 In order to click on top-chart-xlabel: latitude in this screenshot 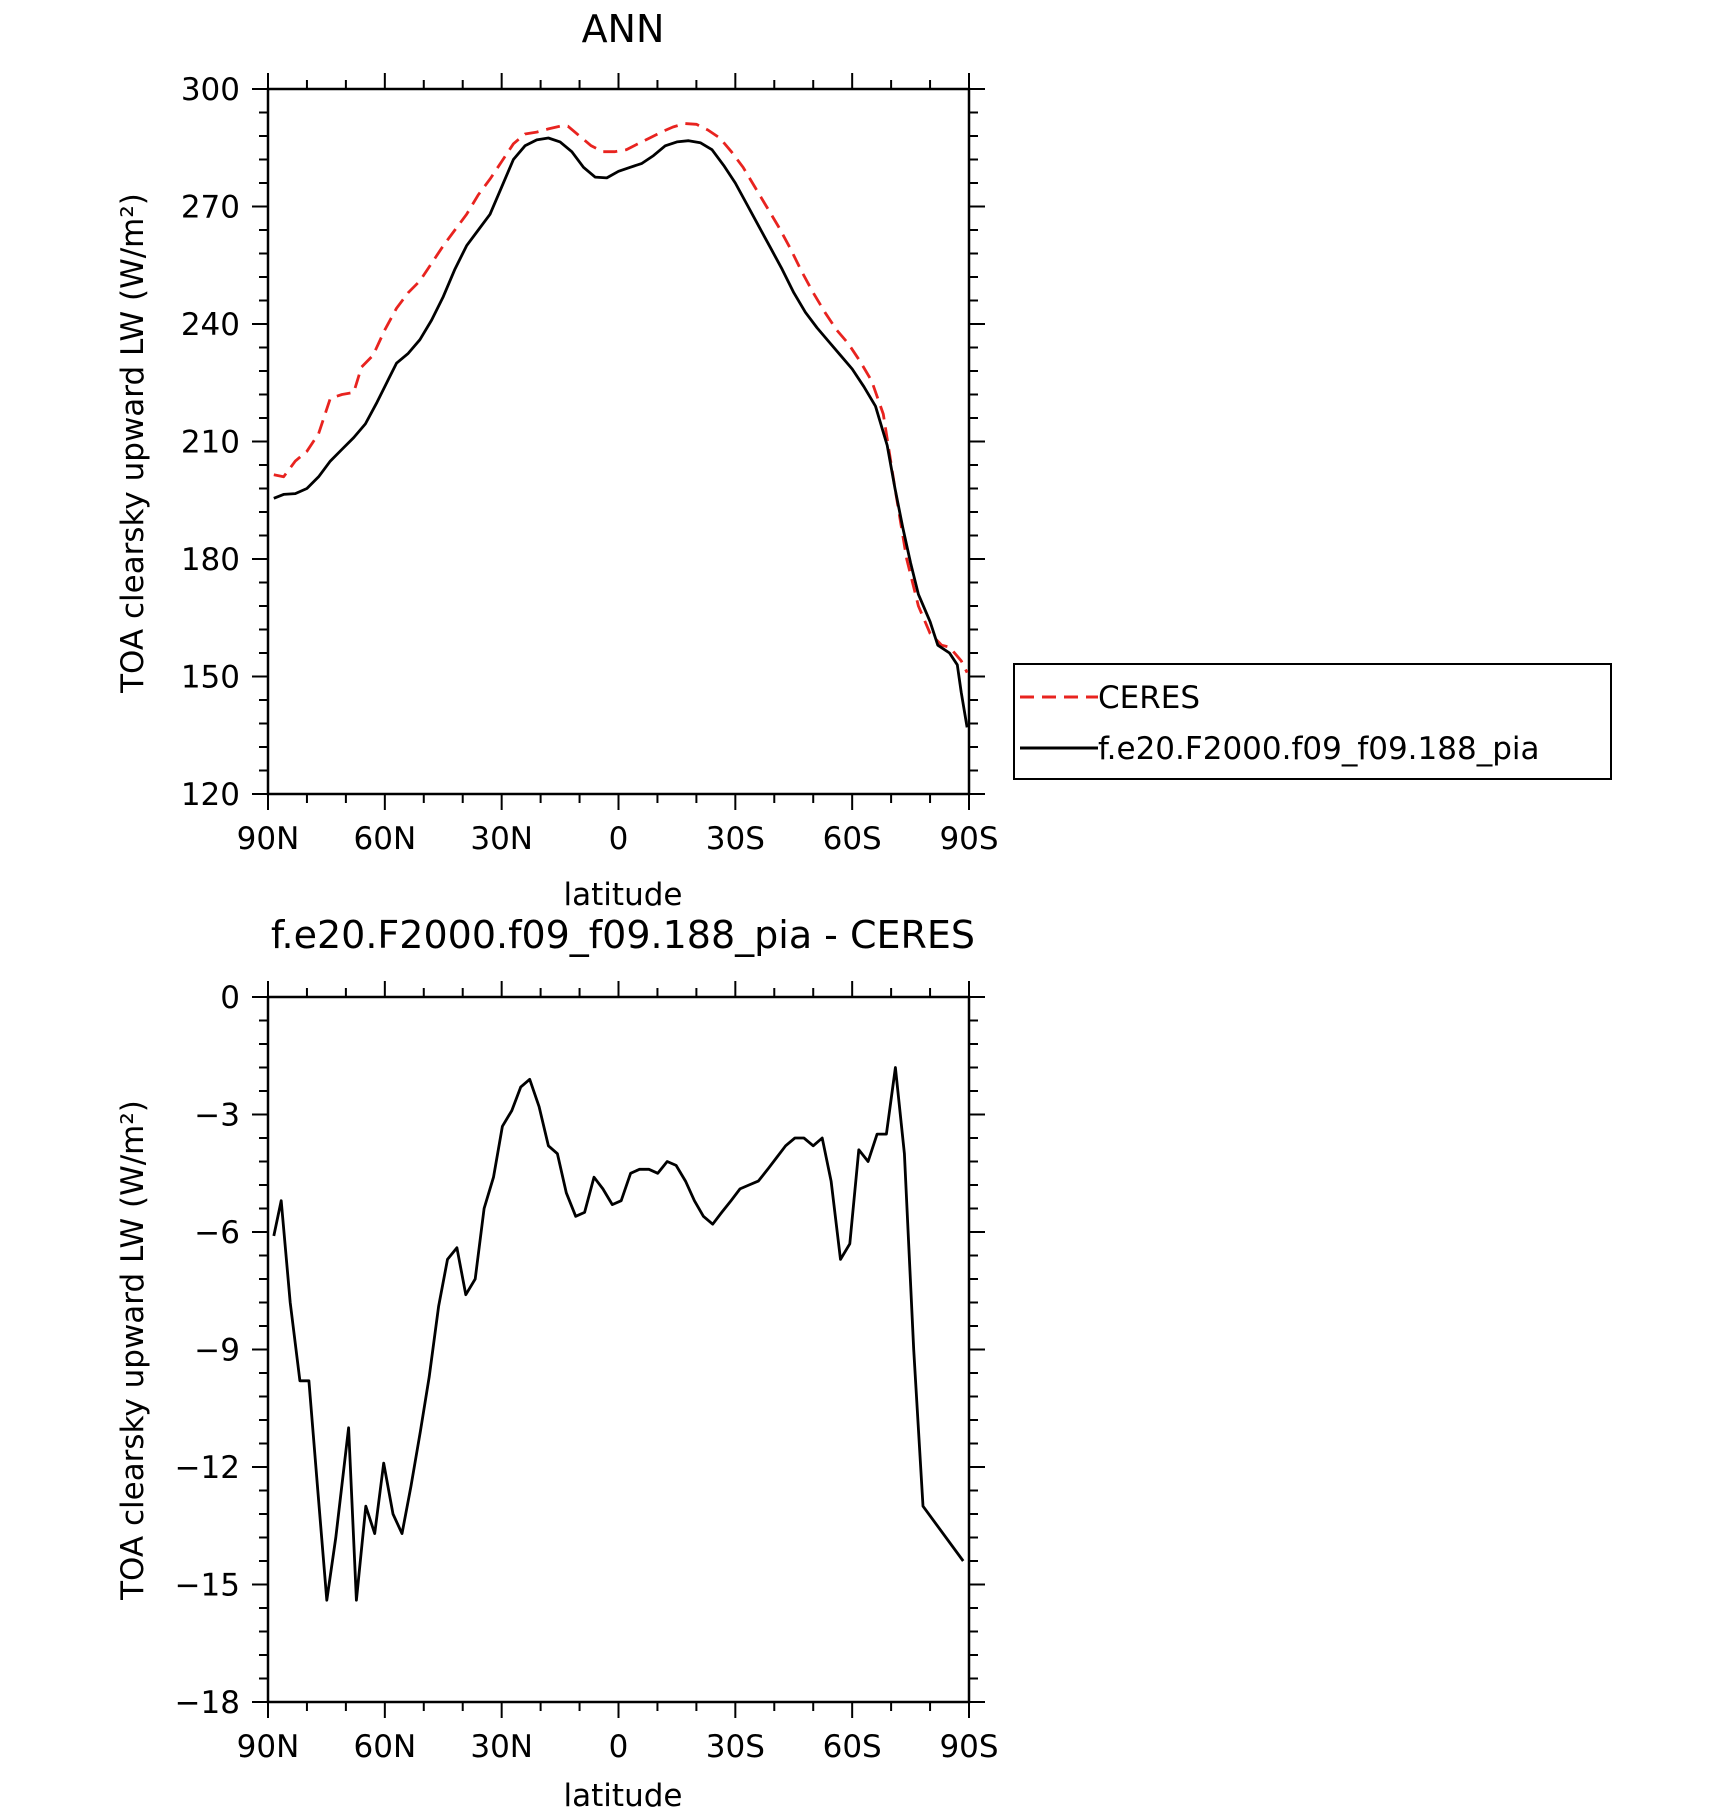, I will do `click(623, 895)`.